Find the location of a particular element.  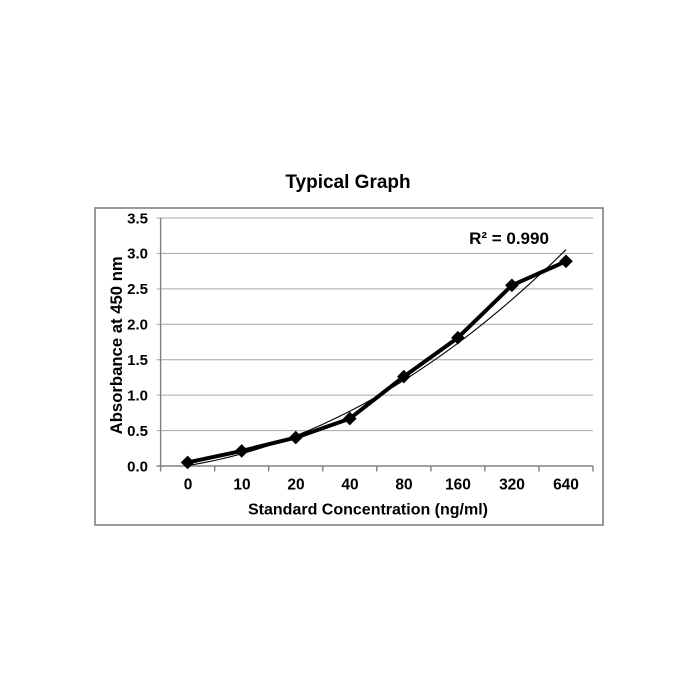

svg-text: Standard Concentration (ng/ml) is located at coordinates (368, 510).